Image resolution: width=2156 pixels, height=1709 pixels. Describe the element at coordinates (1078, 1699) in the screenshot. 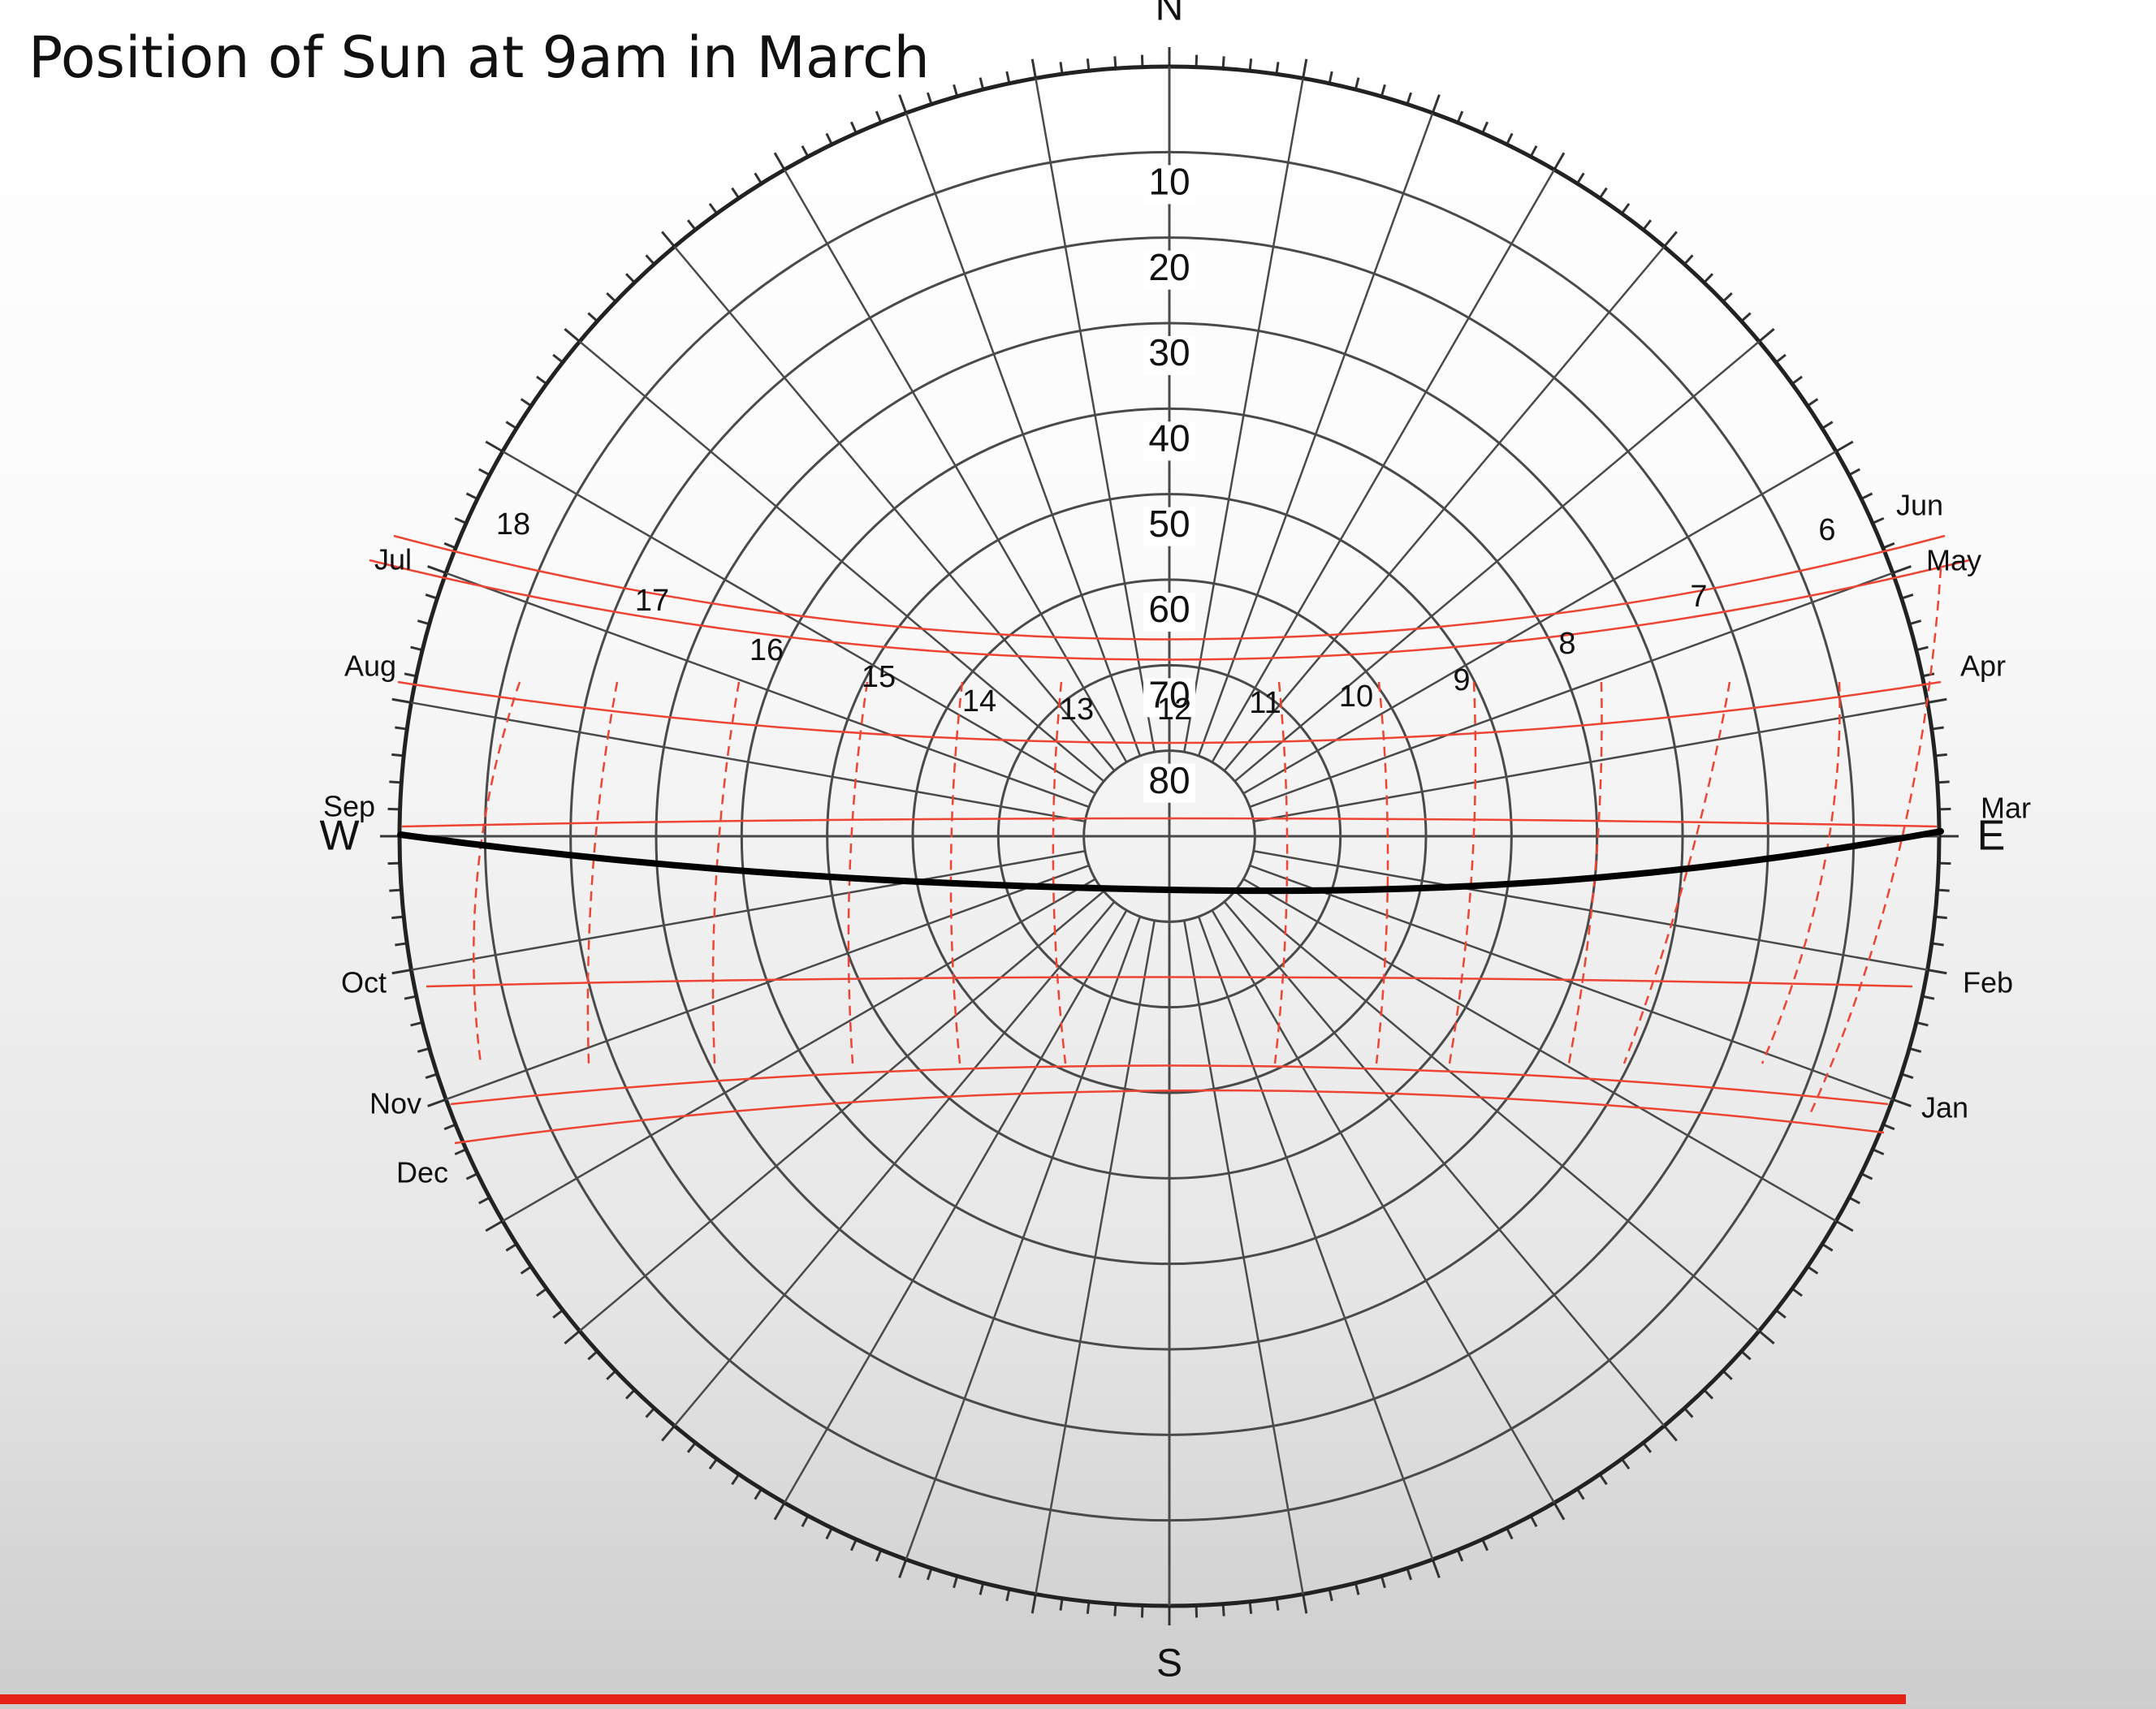

I see `video-progress-bar` at that location.